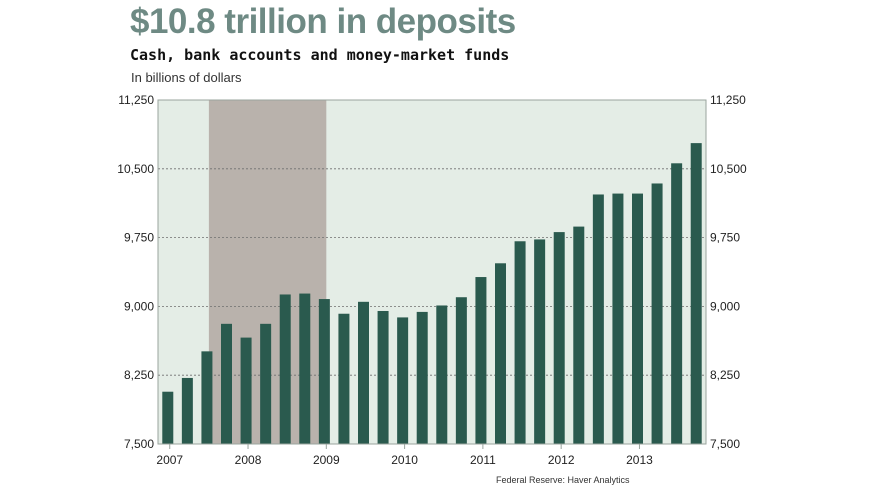 The width and height of the screenshot is (880, 495). What do you see at coordinates (725, 444) in the screenshot?
I see `y-tick-label-right: 7,500` at bounding box center [725, 444].